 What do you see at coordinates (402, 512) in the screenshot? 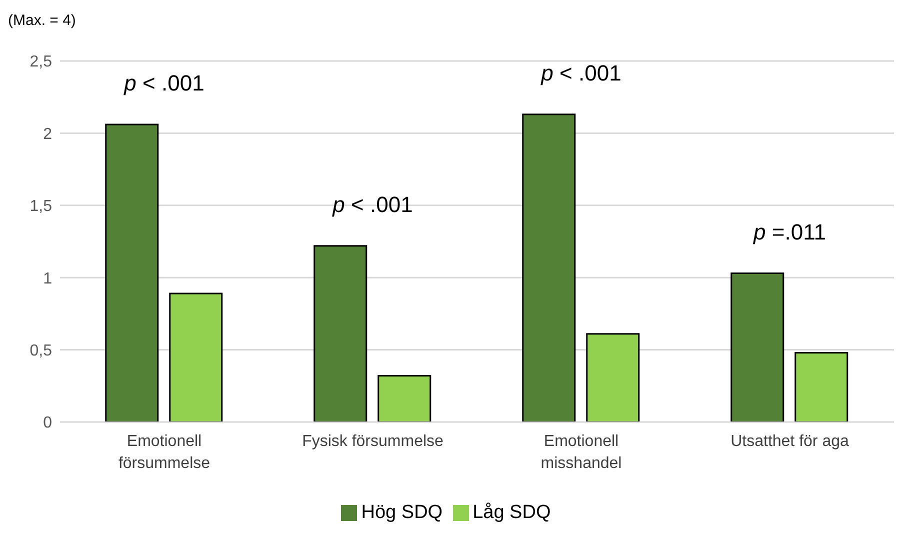
I see `legend-label: Hög SDQ` at bounding box center [402, 512].